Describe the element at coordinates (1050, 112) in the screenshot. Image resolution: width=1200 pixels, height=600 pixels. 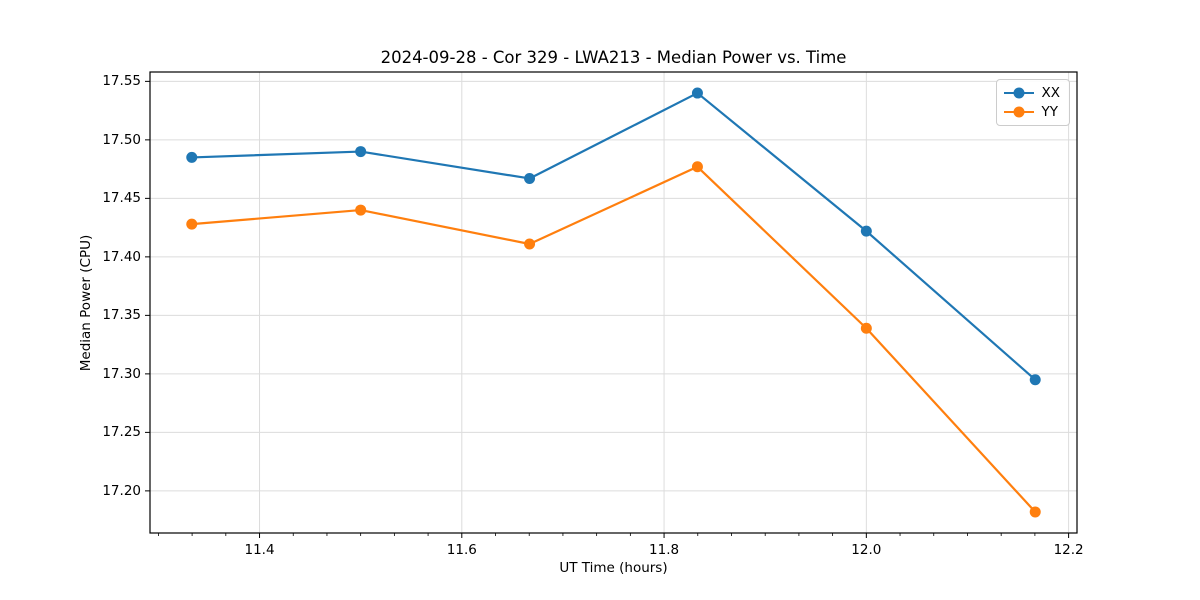
I see `legend-label: YY` at that location.